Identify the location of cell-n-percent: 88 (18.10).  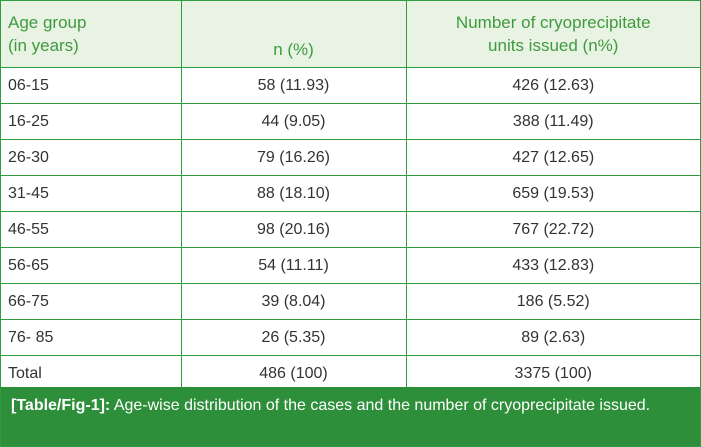
(294, 193).